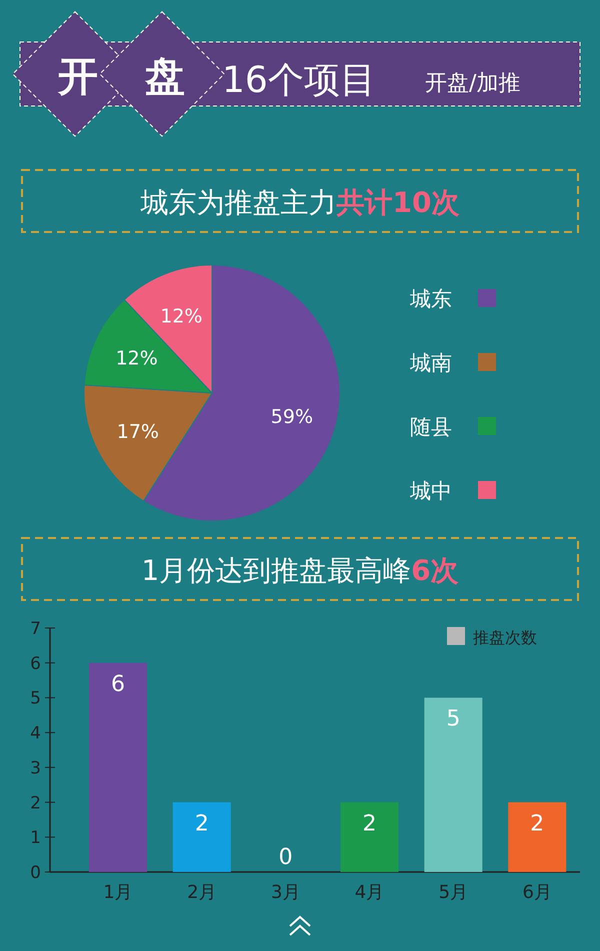 This screenshot has height=951, width=600. Describe the element at coordinates (299, 80) in the screenshot. I see `text: 16个项目` at that location.